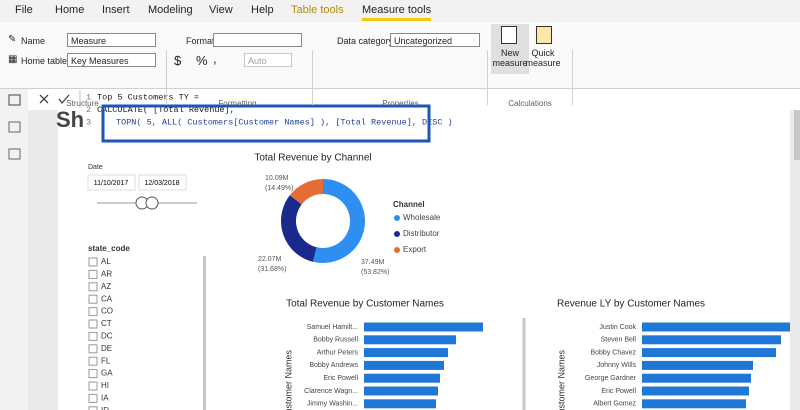 This screenshot has height=410, width=800. I want to click on page-scrollbar, so click(797, 130).